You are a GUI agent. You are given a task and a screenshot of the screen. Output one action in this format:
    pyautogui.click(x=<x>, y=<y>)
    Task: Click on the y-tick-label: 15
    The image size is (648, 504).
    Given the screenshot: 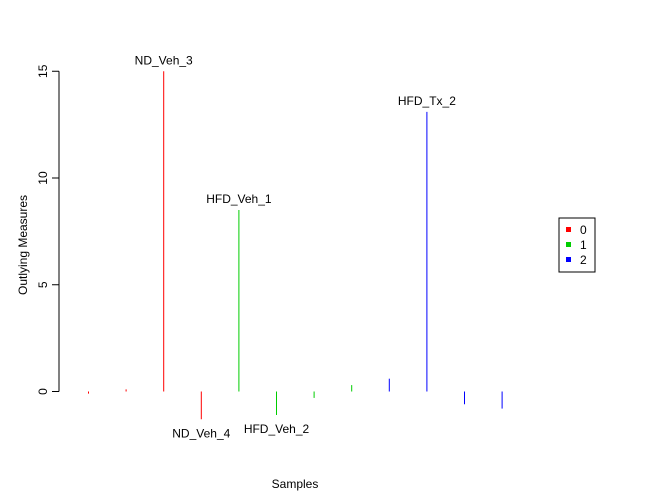 What is the action you would take?
    pyautogui.click(x=43, y=71)
    